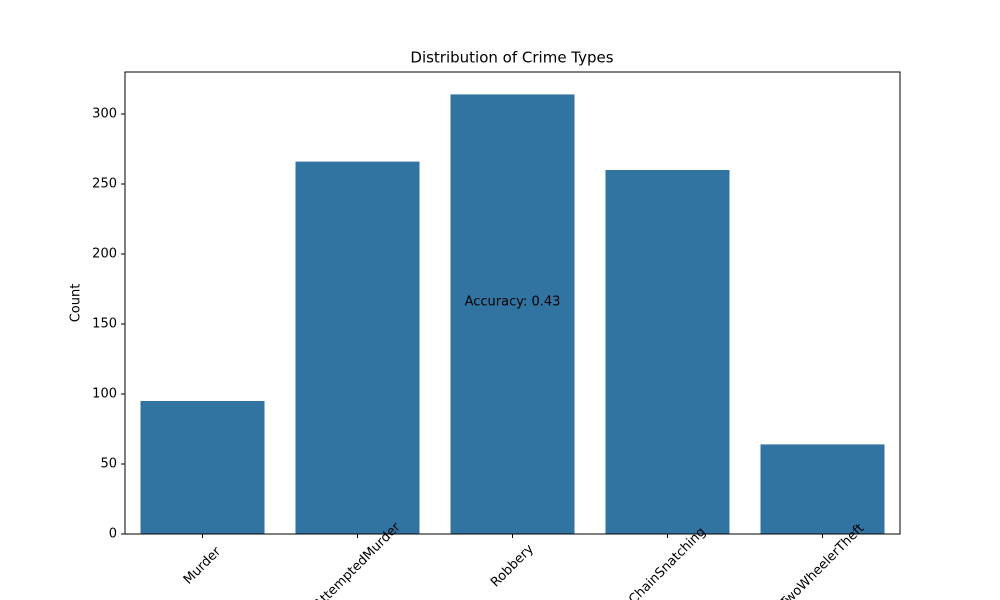  Describe the element at coordinates (511, 58) in the screenshot. I see `chart-title: Distribution of Crime Types` at that location.